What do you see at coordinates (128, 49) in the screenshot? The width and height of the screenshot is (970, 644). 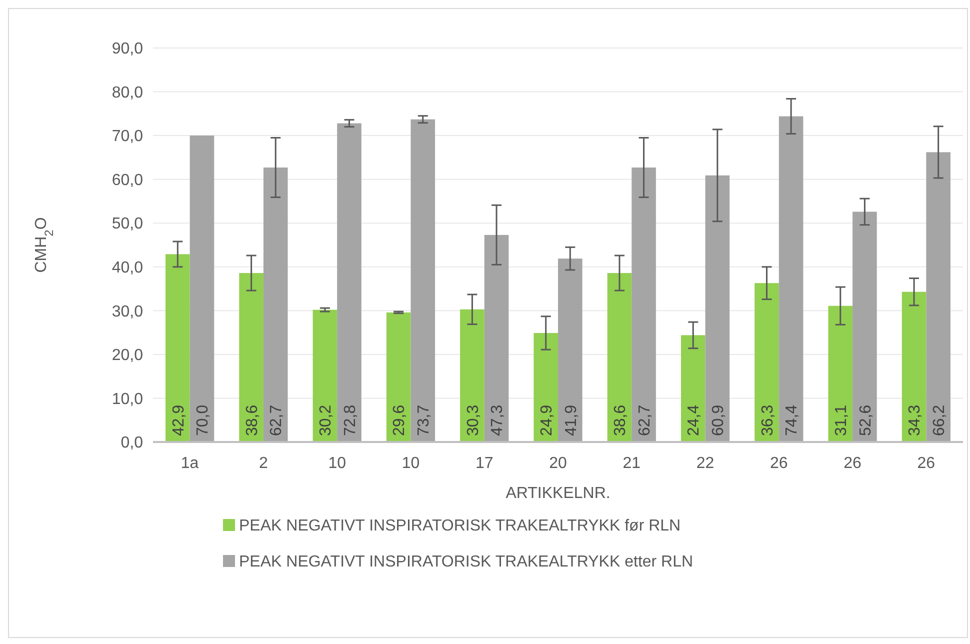 I see `y-tick-label: 90,0` at bounding box center [128, 49].